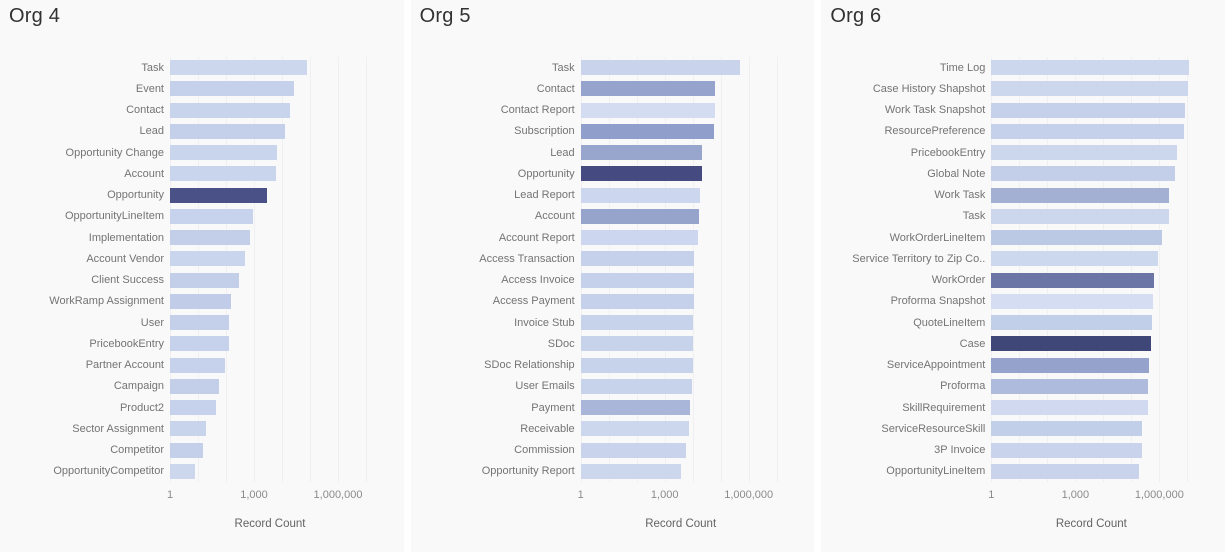 The height and width of the screenshot is (552, 1225). What do you see at coordinates (547, 428) in the screenshot?
I see `category-label: Receivable` at bounding box center [547, 428].